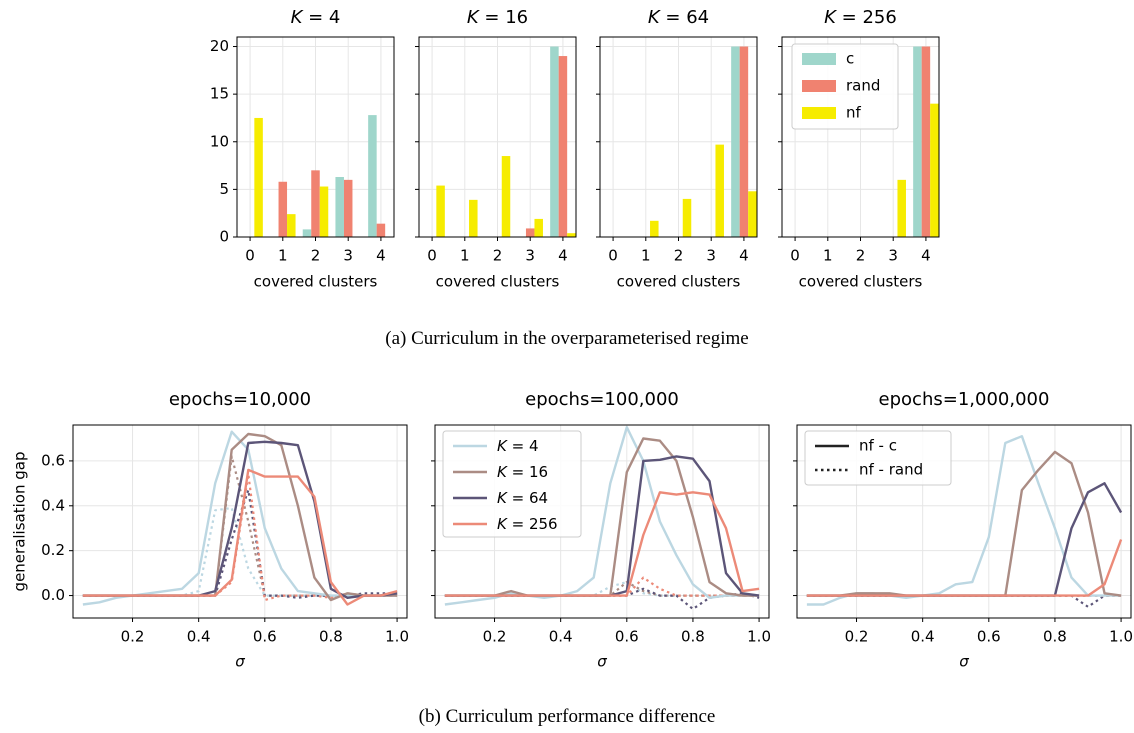 The width and height of the screenshot is (1134, 733). I want to click on legend-swatch-rand, so click(819, 86).